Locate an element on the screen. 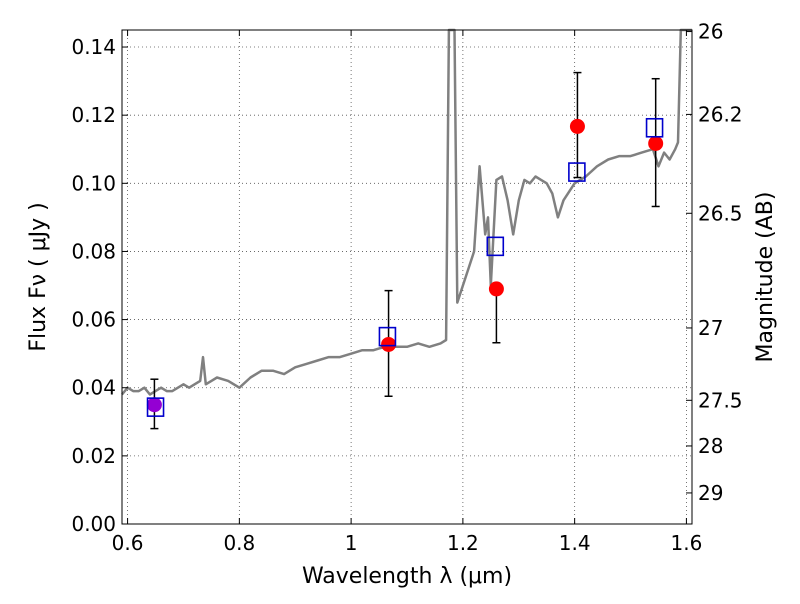 The image size is (800, 604). y-tick-label: 0.02 is located at coordinates (93, 456).